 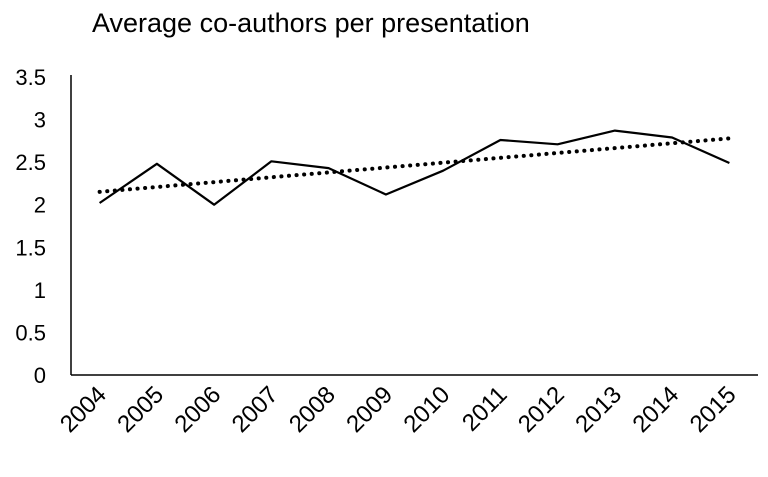 What do you see at coordinates (255, 409) in the screenshot?
I see `x-tick-label: 2007` at bounding box center [255, 409].